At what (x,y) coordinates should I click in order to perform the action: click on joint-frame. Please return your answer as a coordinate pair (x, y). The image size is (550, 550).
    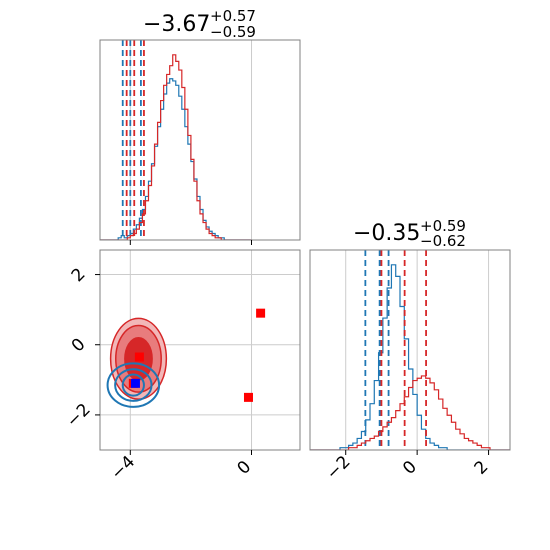
    Looking at the image, I should click on (200, 350).